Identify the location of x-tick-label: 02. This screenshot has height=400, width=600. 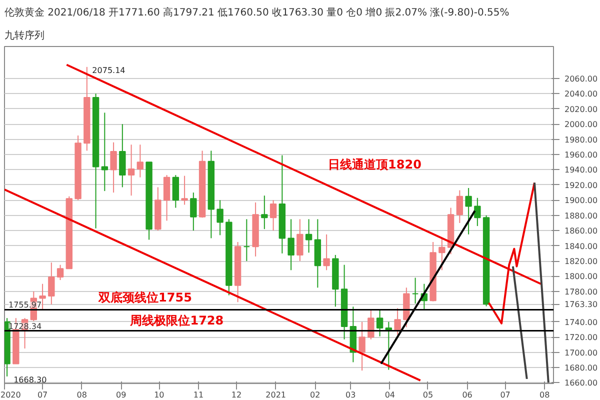
(315, 395).